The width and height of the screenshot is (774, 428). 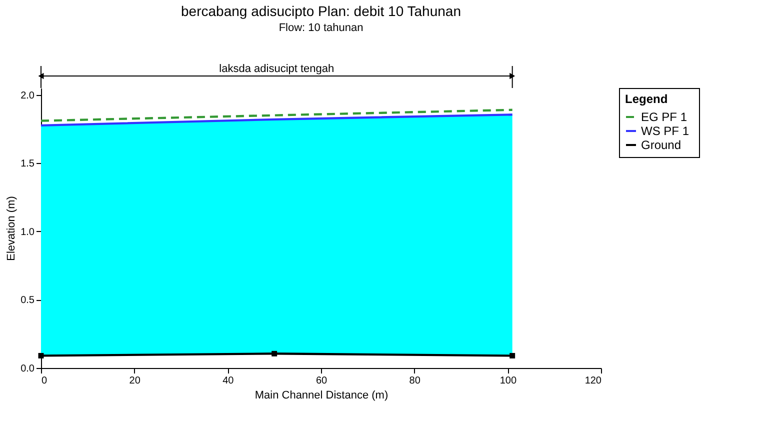 What do you see at coordinates (646, 99) in the screenshot?
I see `legend-title: Legend` at bounding box center [646, 99].